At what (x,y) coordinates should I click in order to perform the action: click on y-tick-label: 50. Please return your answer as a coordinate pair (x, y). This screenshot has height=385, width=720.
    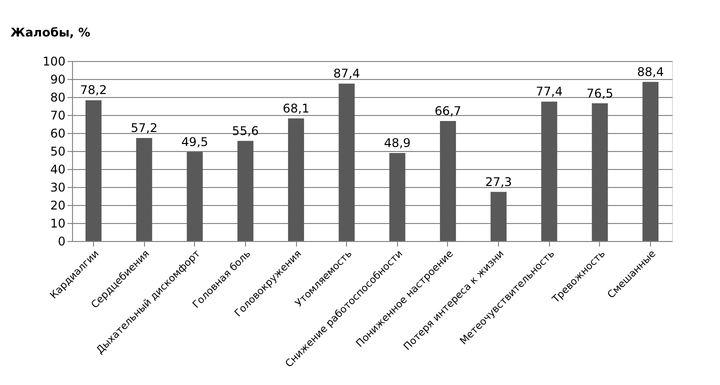
    Looking at the image, I should click on (58, 151).